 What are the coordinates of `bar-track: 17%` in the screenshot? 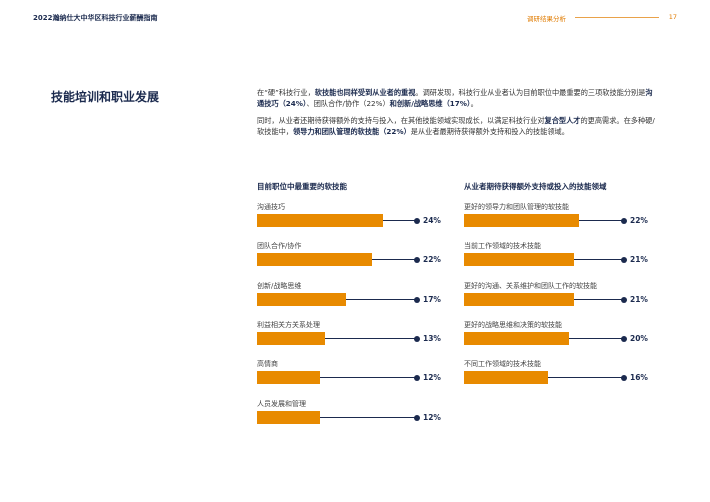 It's located at (349, 299).